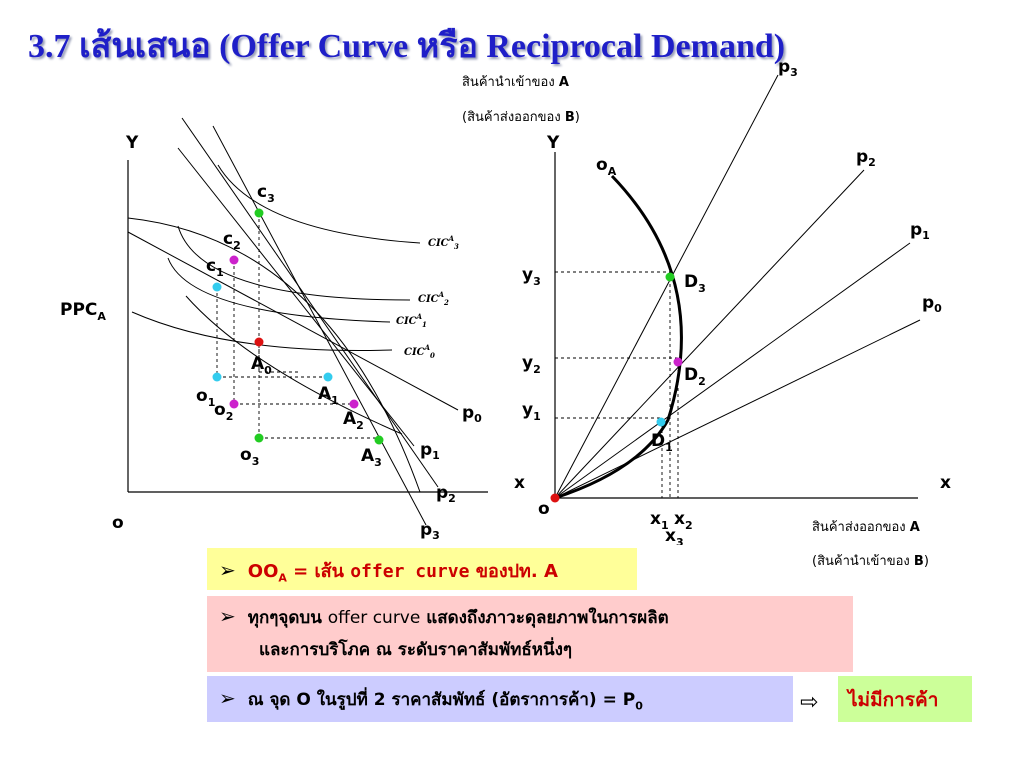  What do you see at coordinates (809, 702) in the screenshot?
I see `right-arrow-icon: ⇨` at bounding box center [809, 702].